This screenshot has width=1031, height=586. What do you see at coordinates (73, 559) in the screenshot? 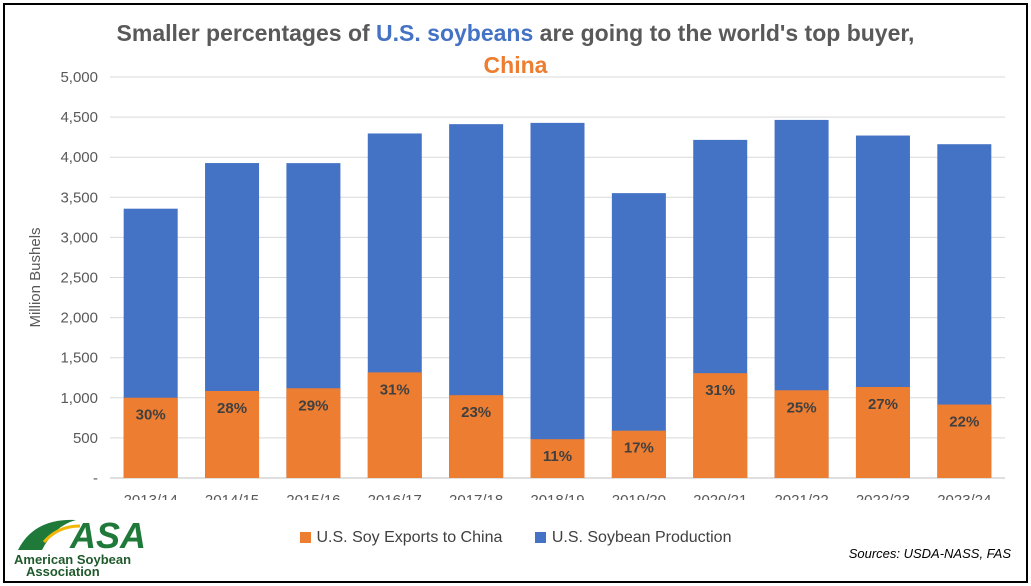
I see `logo-name-line1: American Soybean` at bounding box center [73, 559].